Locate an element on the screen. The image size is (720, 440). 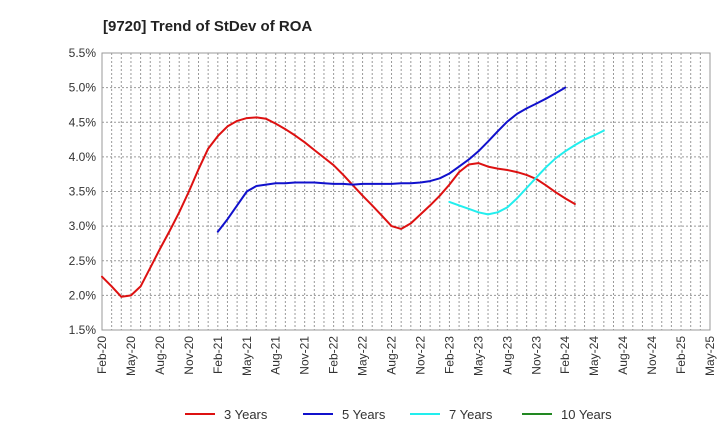
legend-label: 10 Years is located at coordinates (586, 414).